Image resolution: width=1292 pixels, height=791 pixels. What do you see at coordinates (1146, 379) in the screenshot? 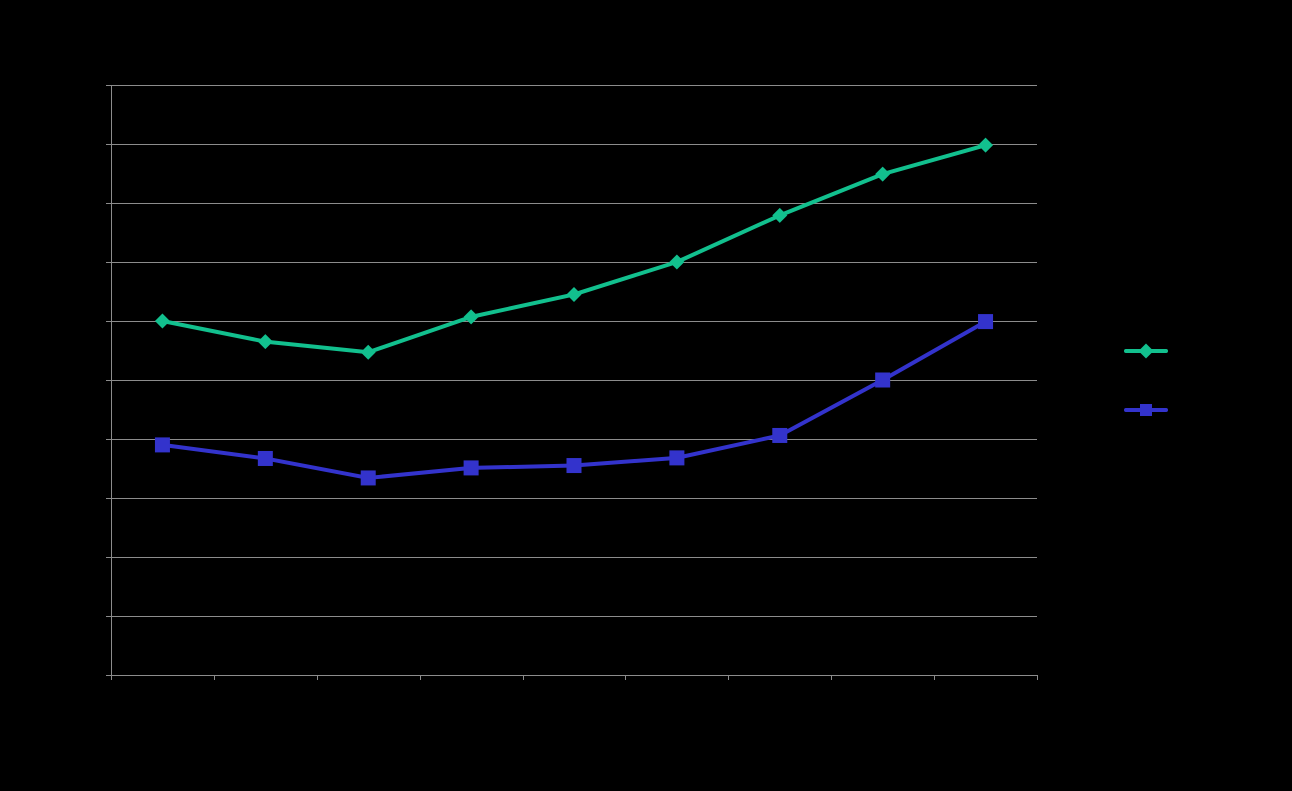
I see `legend` at bounding box center [1146, 379].